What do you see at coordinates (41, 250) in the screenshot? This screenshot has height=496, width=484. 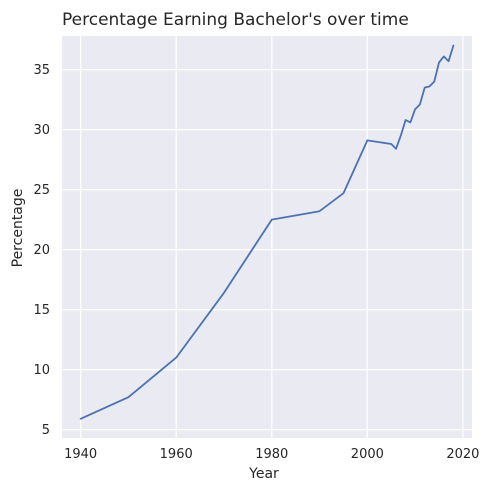 I see `y-tick-label-20: 20` at bounding box center [41, 250].